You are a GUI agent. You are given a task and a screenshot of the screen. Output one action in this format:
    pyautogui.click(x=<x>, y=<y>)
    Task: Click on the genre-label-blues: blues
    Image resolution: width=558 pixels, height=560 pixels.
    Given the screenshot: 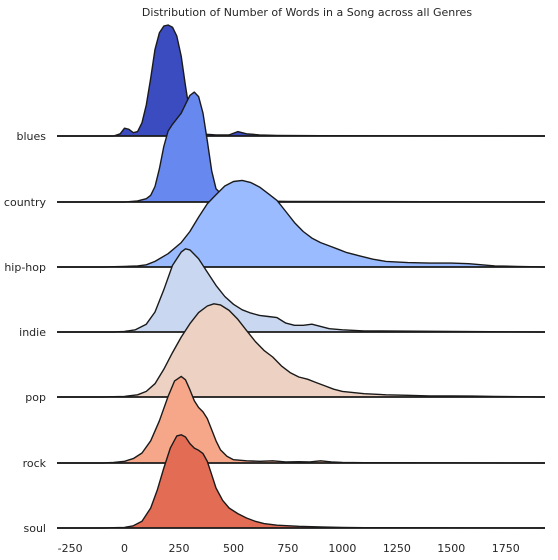 What is the action you would take?
    pyautogui.click(x=31, y=136)
    